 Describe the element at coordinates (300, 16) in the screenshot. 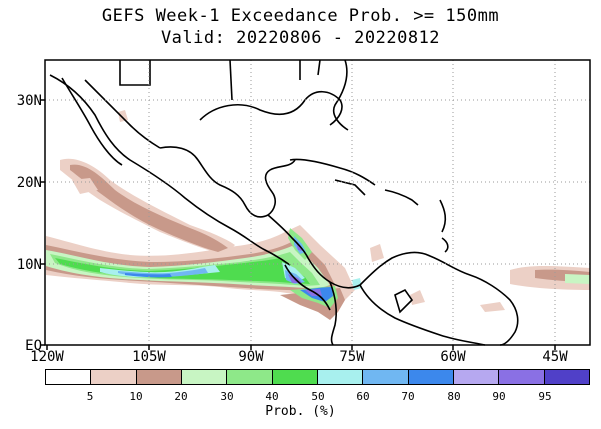

I see `chart-title: GEFS Week-1 Exceedance Prob. >= 150mm` at that location.